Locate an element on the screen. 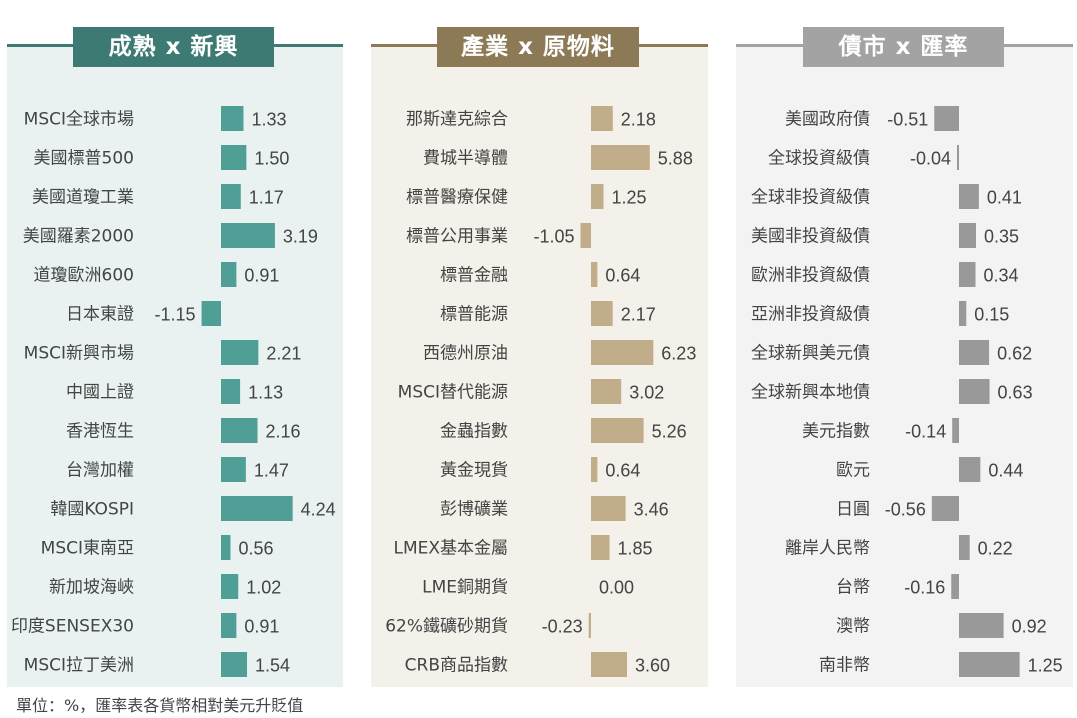  category-label: 全球新興本地債 is located at coordinates (810, 393).